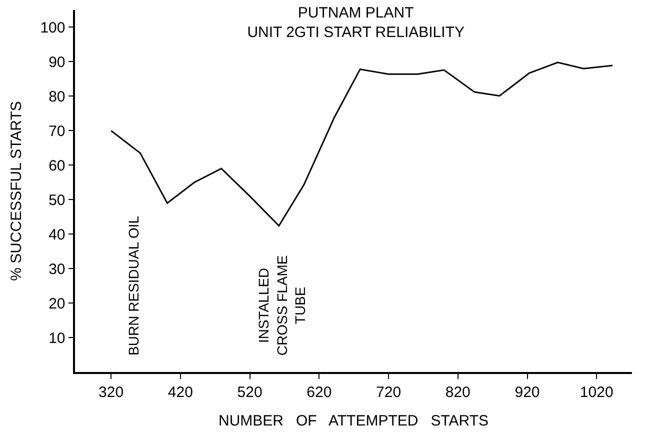 The width and height of the screenshot is (647, 437). What do you see at coordinates (57, 62) in the screenshot?
I see `y-tick-label: 90` at bounding box center [57, 62].